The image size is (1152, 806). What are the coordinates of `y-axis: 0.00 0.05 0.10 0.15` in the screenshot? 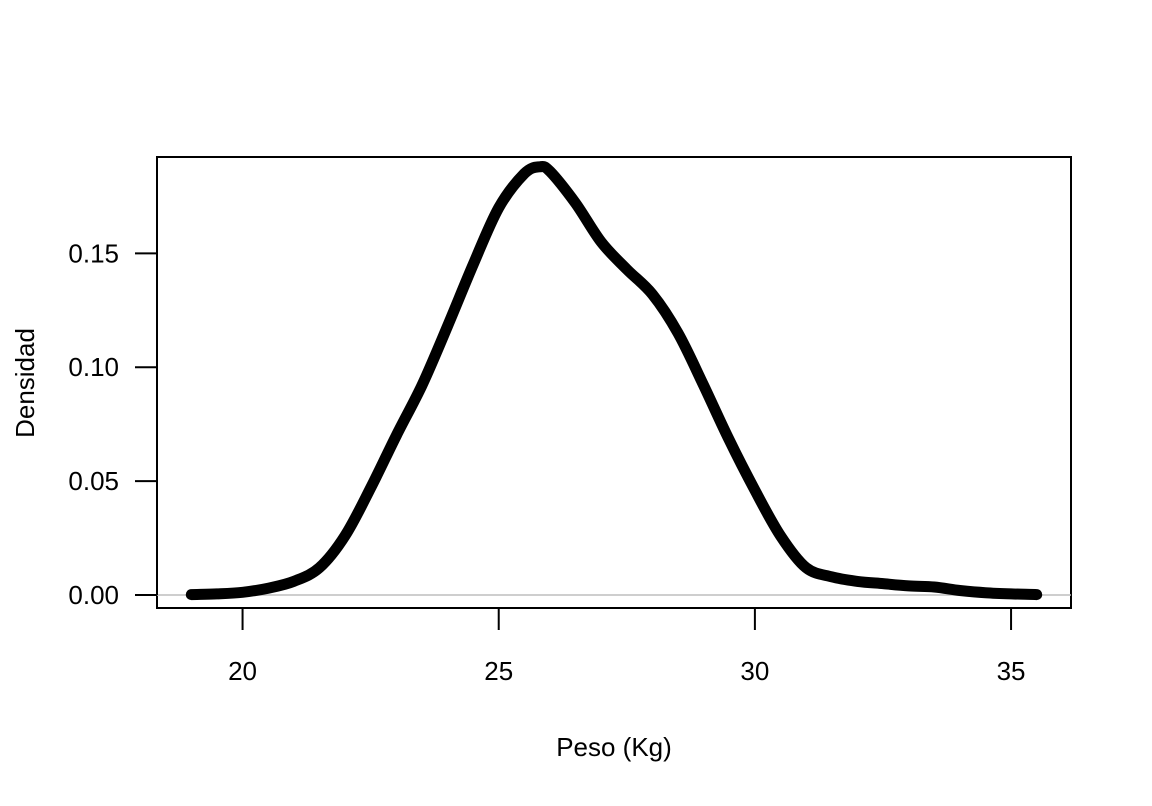 It's located at (113, 424).